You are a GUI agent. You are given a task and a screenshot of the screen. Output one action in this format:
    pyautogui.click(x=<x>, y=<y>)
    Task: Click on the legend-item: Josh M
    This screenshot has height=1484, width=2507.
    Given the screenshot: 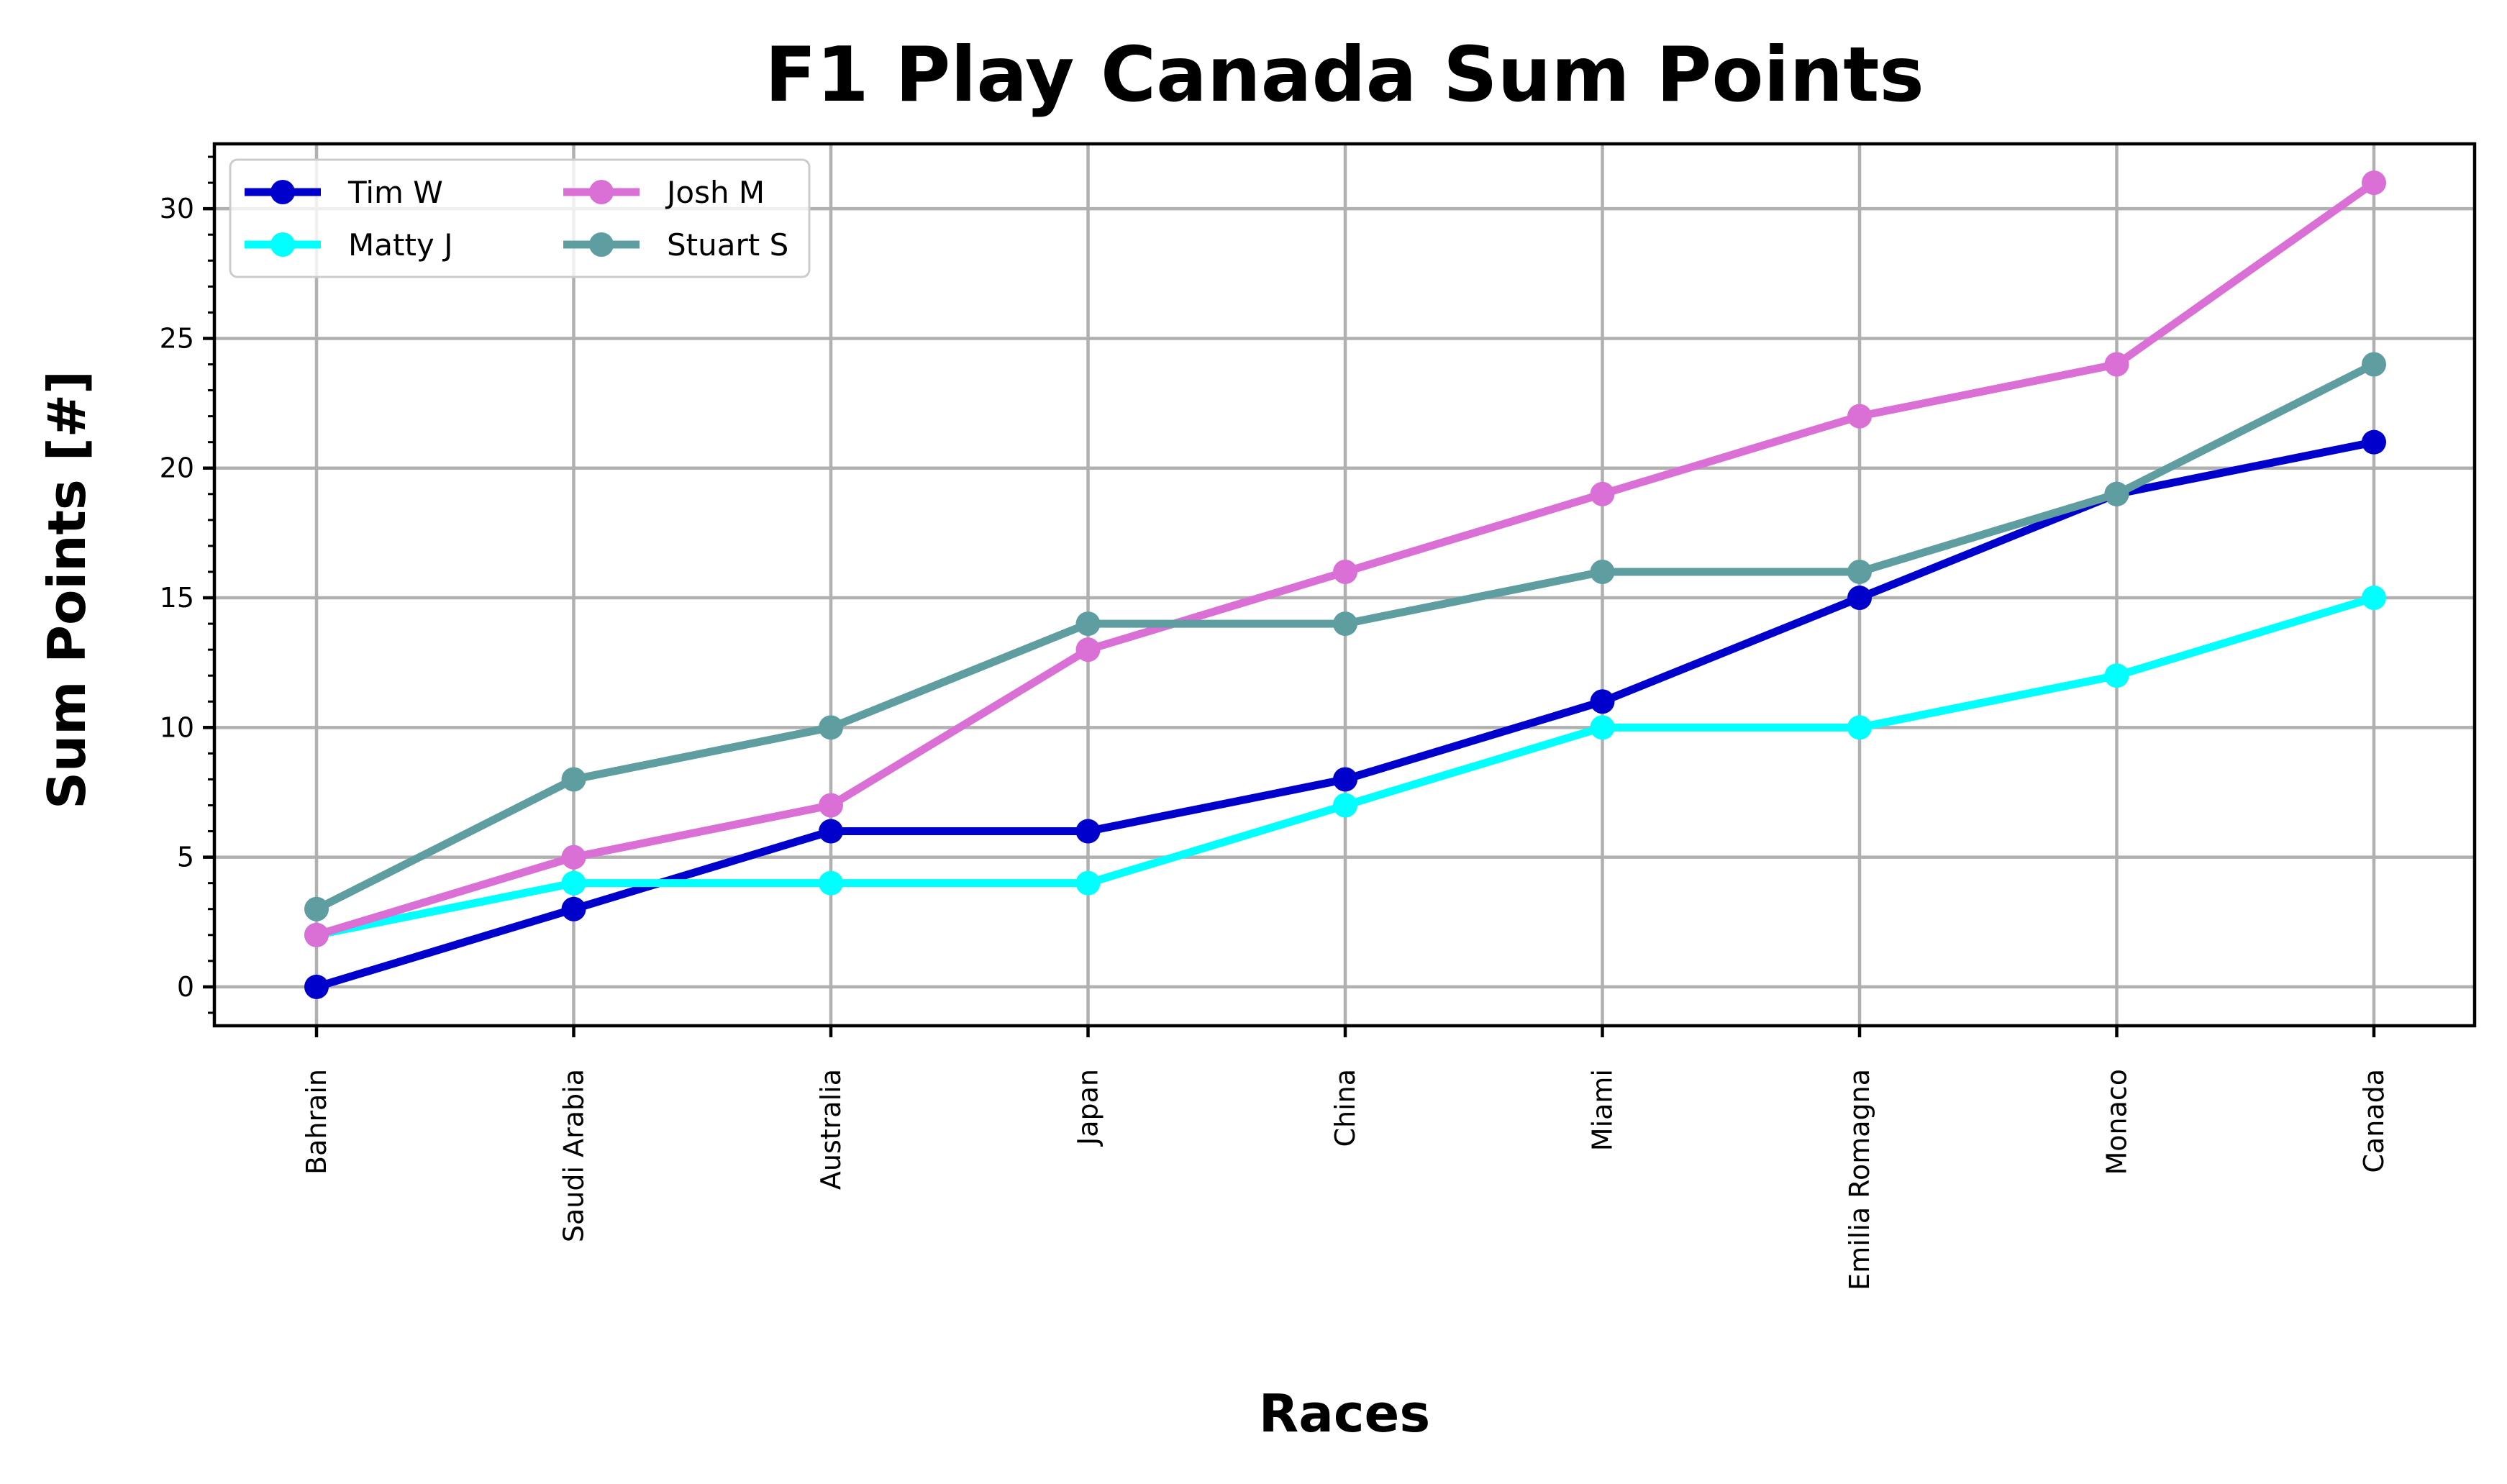 What is the action you would take?
    pyautogui.click(x=664, y=192)
    